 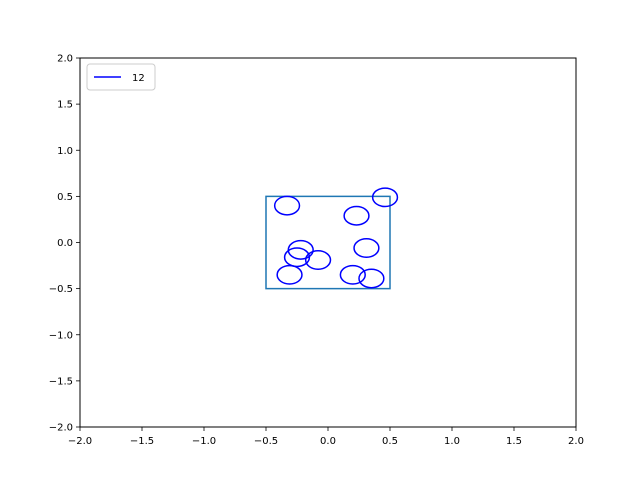 I want to click on x-tick-label: 1.5, so click(x=514, y=441).